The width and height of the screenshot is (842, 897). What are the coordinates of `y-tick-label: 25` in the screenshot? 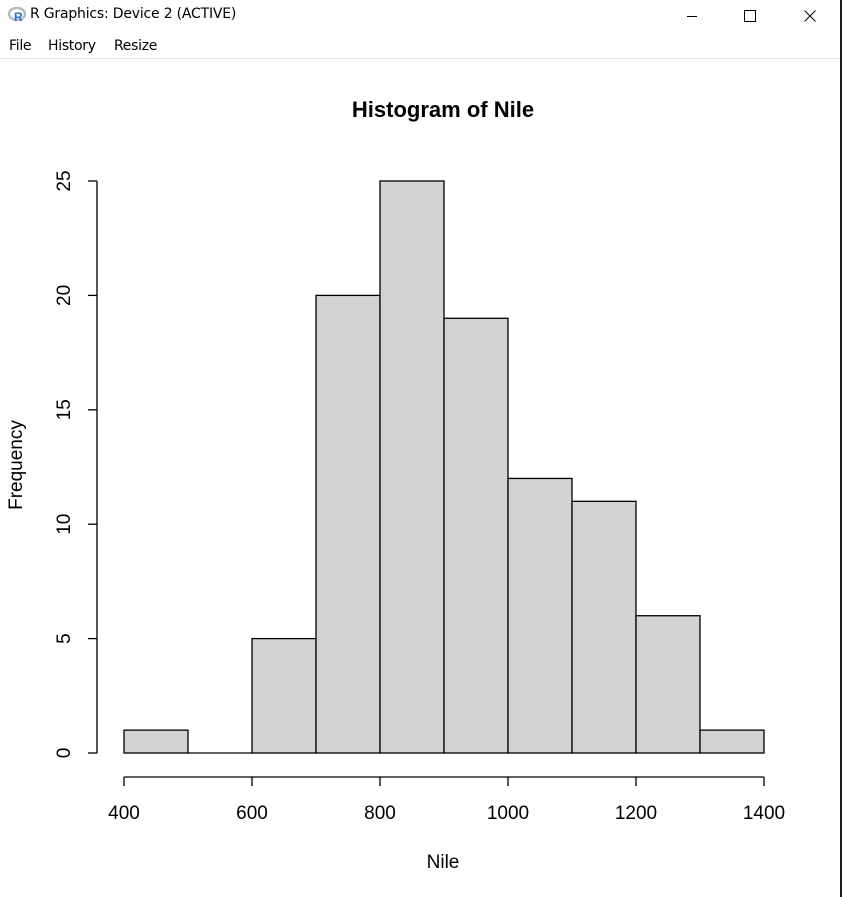 It's located at (64, 180).